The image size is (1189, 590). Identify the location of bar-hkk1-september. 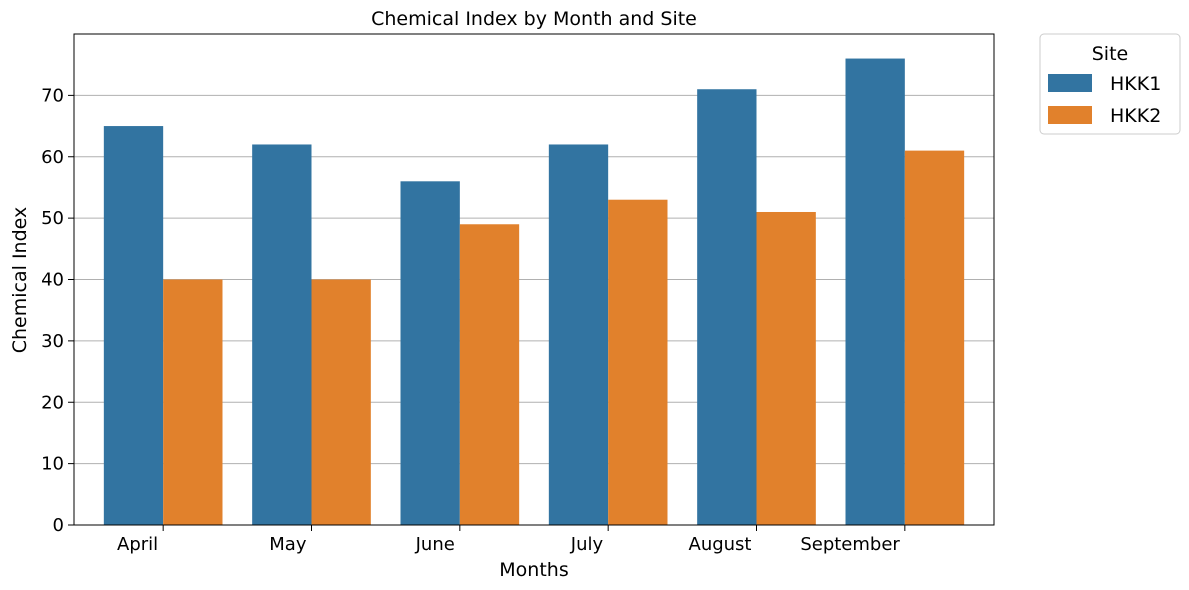
(875, 292).